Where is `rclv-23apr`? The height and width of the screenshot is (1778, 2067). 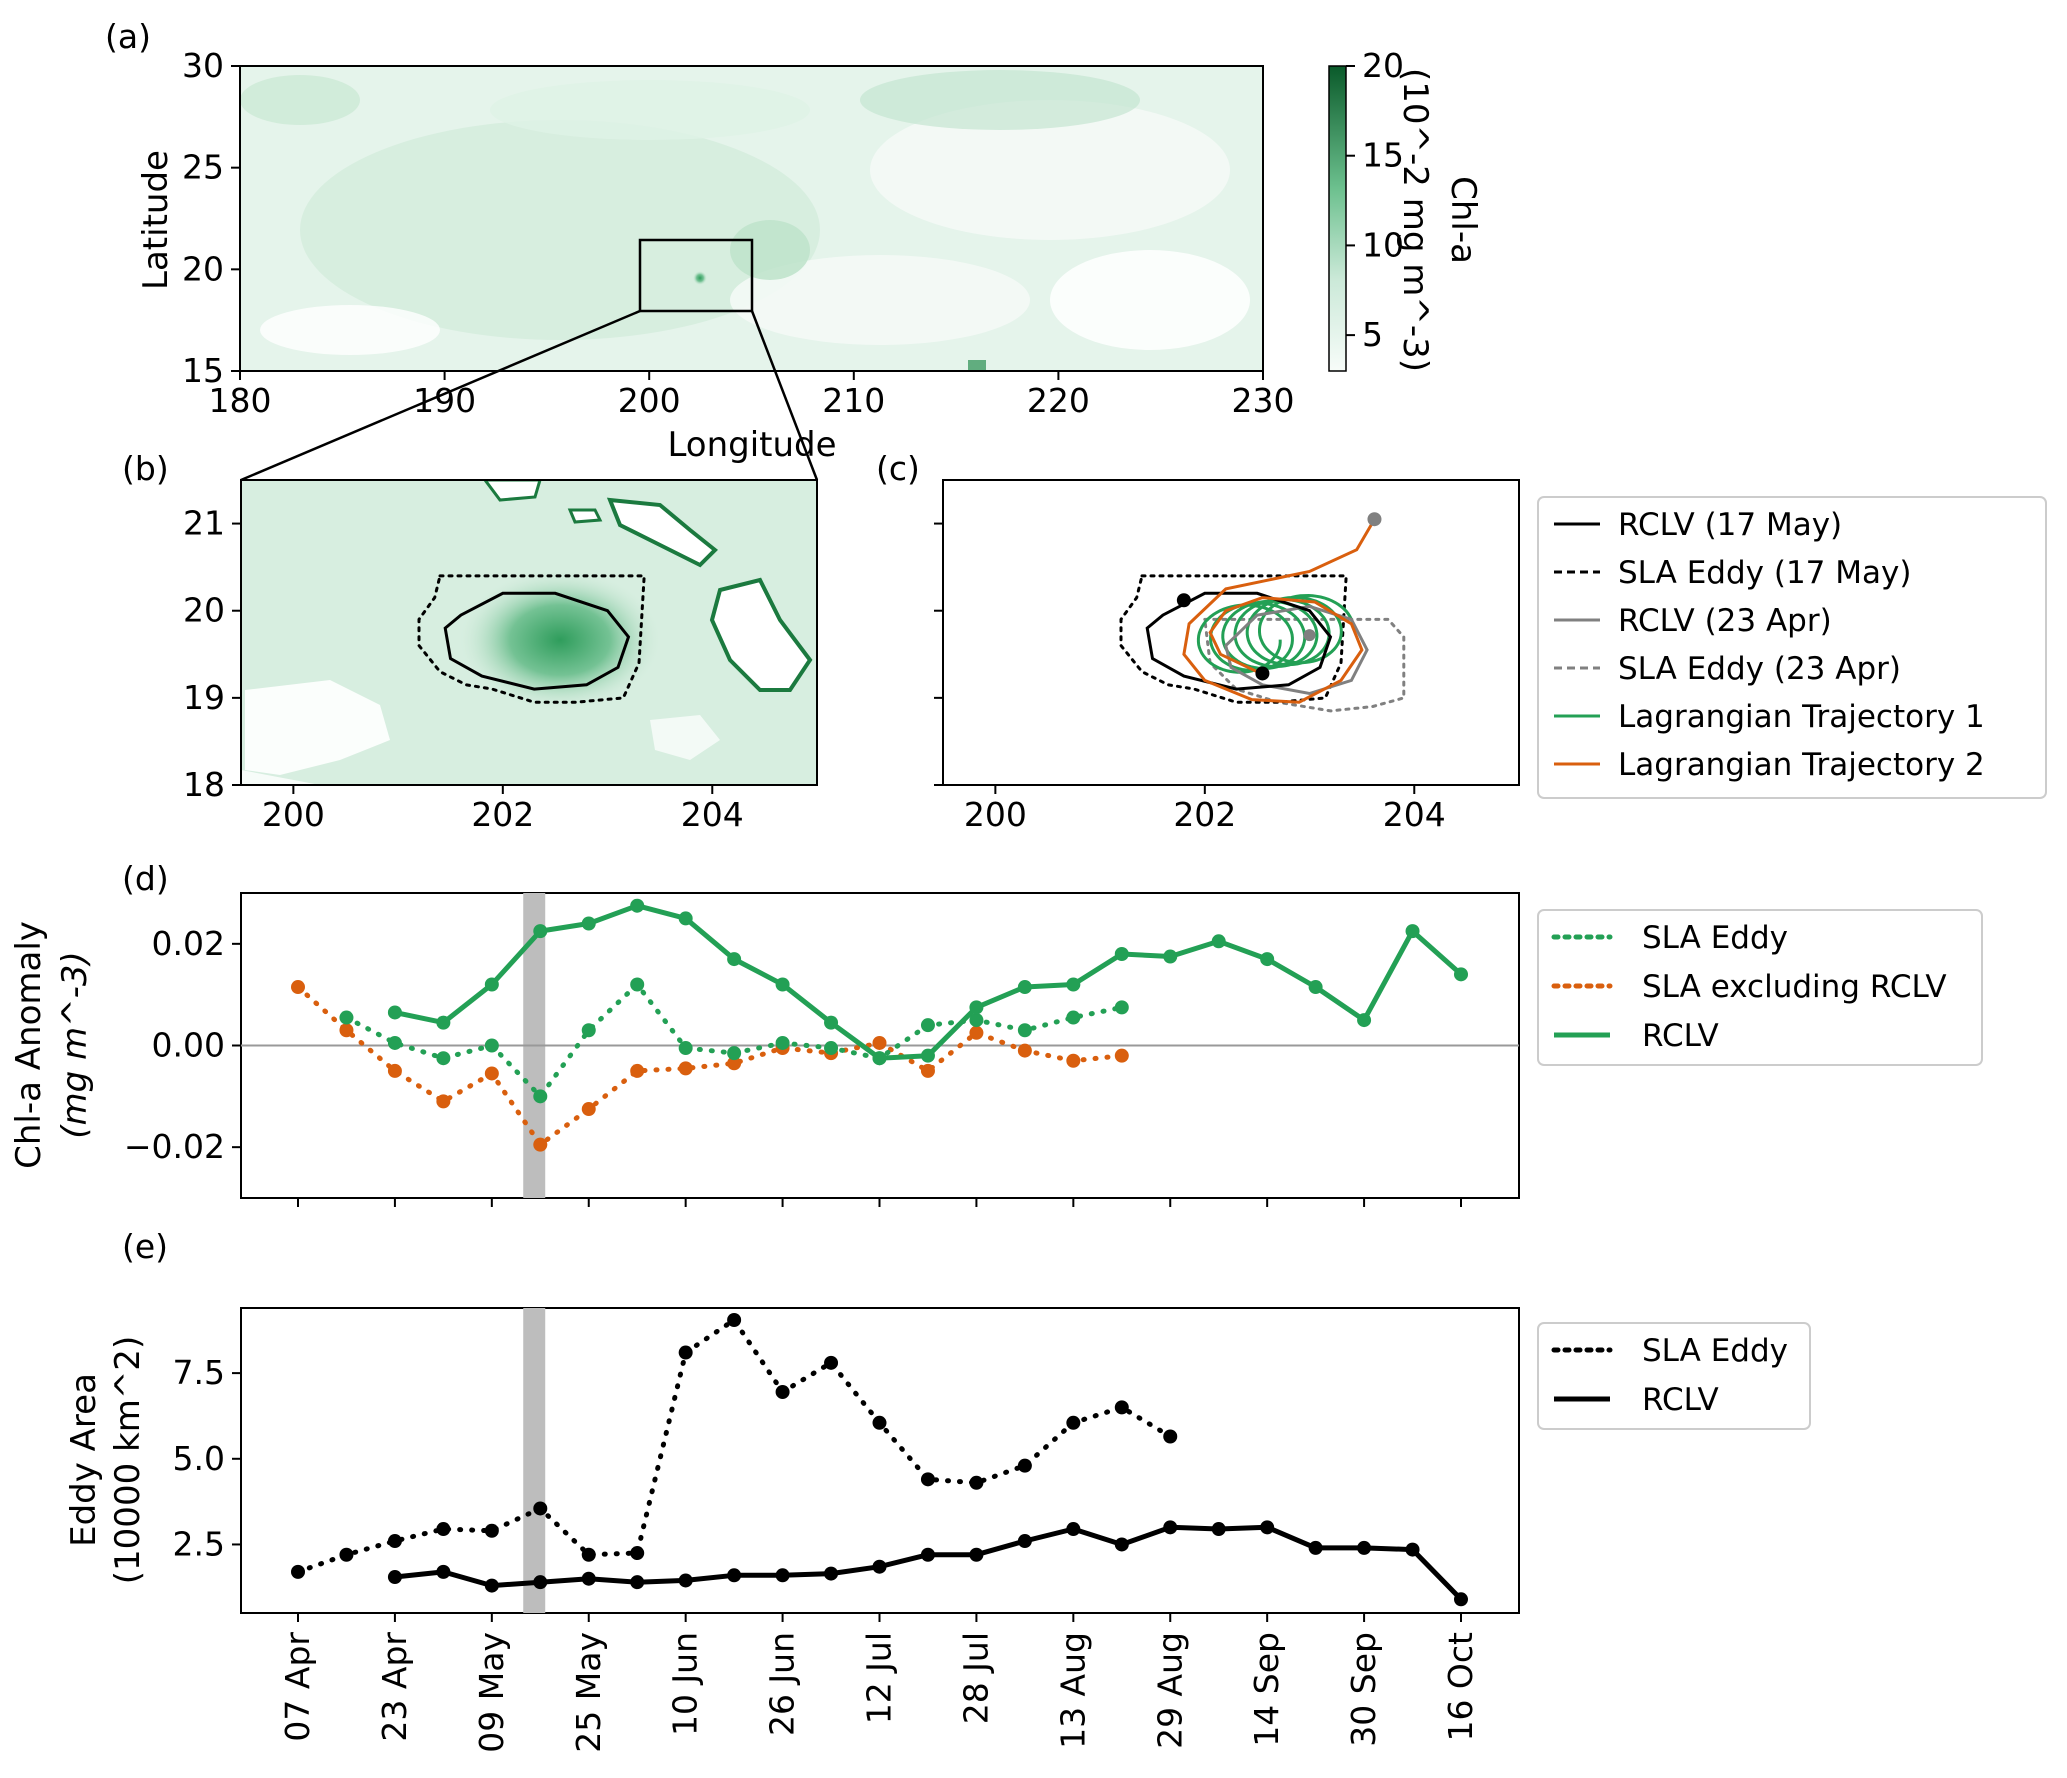
rclv-23apr is located at coordinates (1296, 650).